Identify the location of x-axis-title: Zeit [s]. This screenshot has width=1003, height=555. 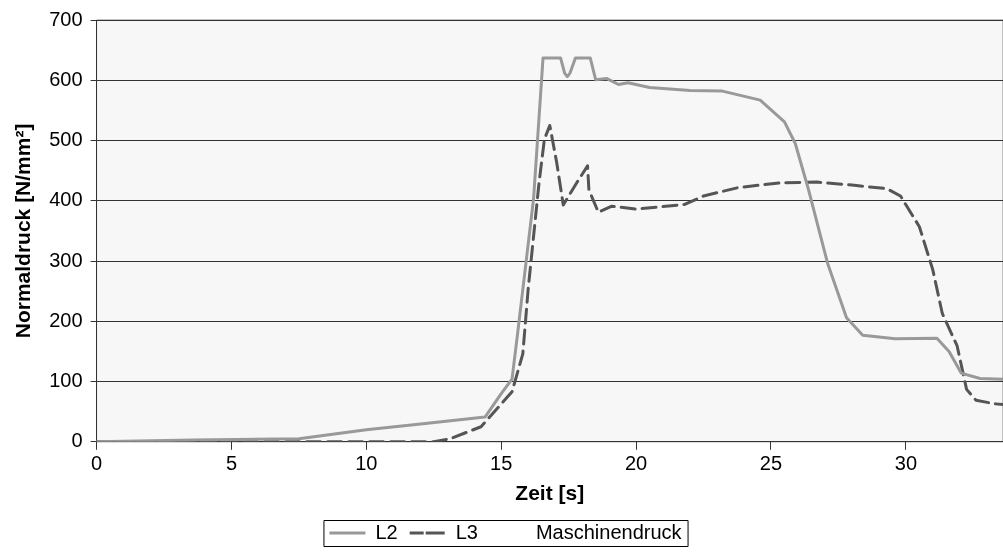
(550, 493).